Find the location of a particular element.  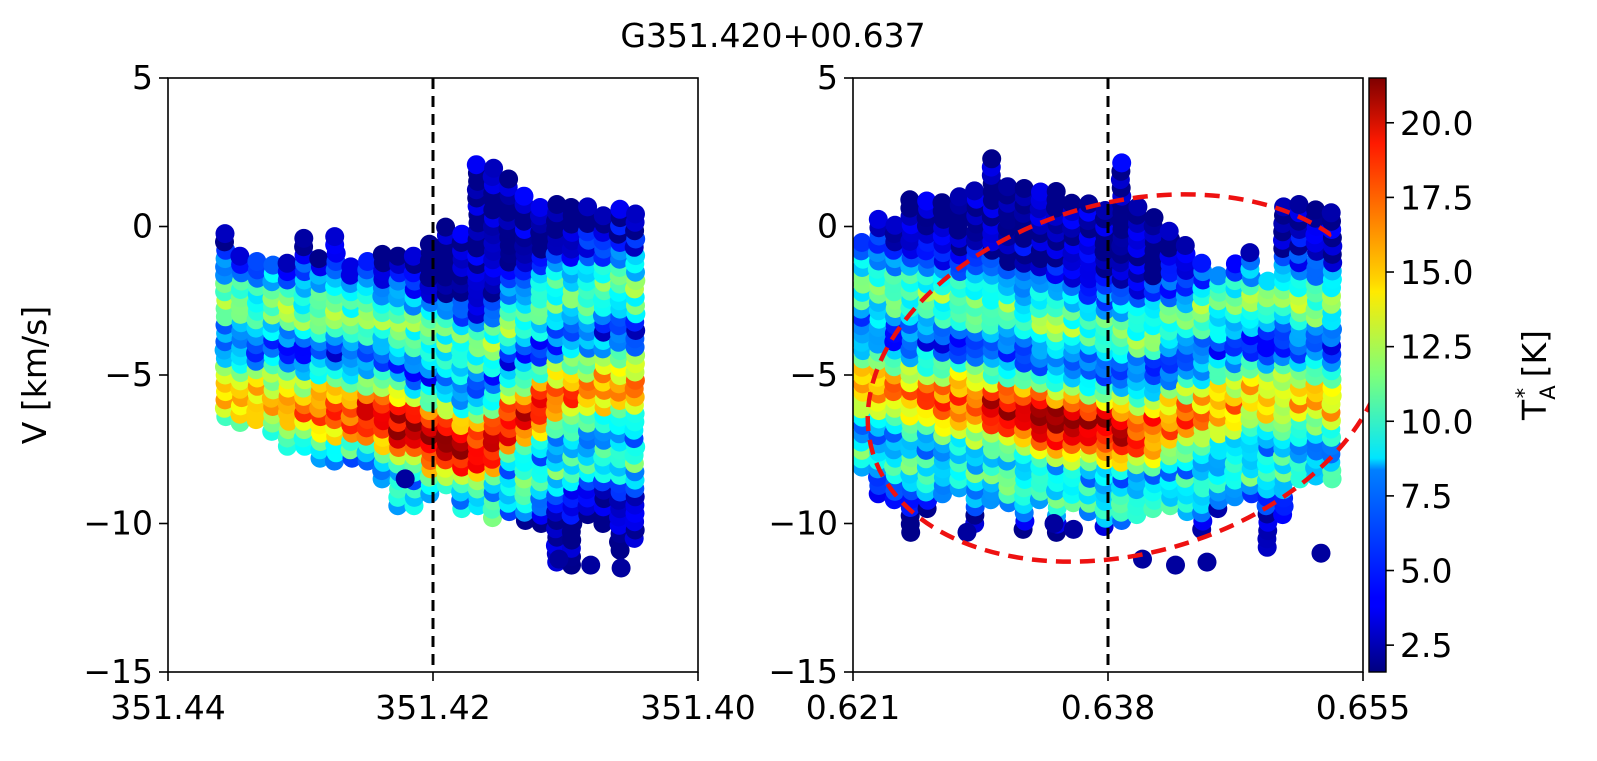

colorbar-tick-label: 12.5 is located at coordinates (1436, 347).